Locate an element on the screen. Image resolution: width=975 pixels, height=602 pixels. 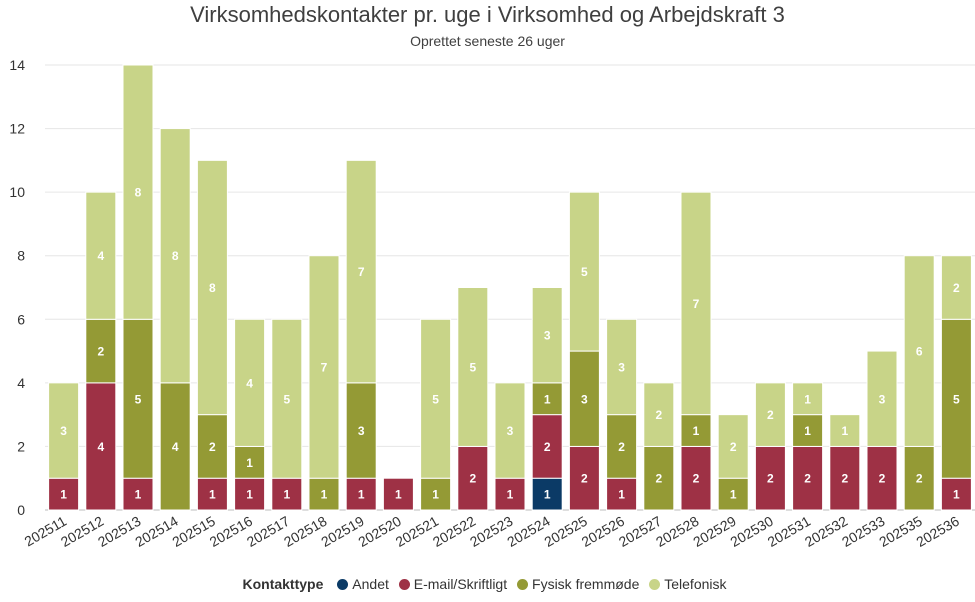
legend-marker-fysisk is located at coordinates (523, 584).